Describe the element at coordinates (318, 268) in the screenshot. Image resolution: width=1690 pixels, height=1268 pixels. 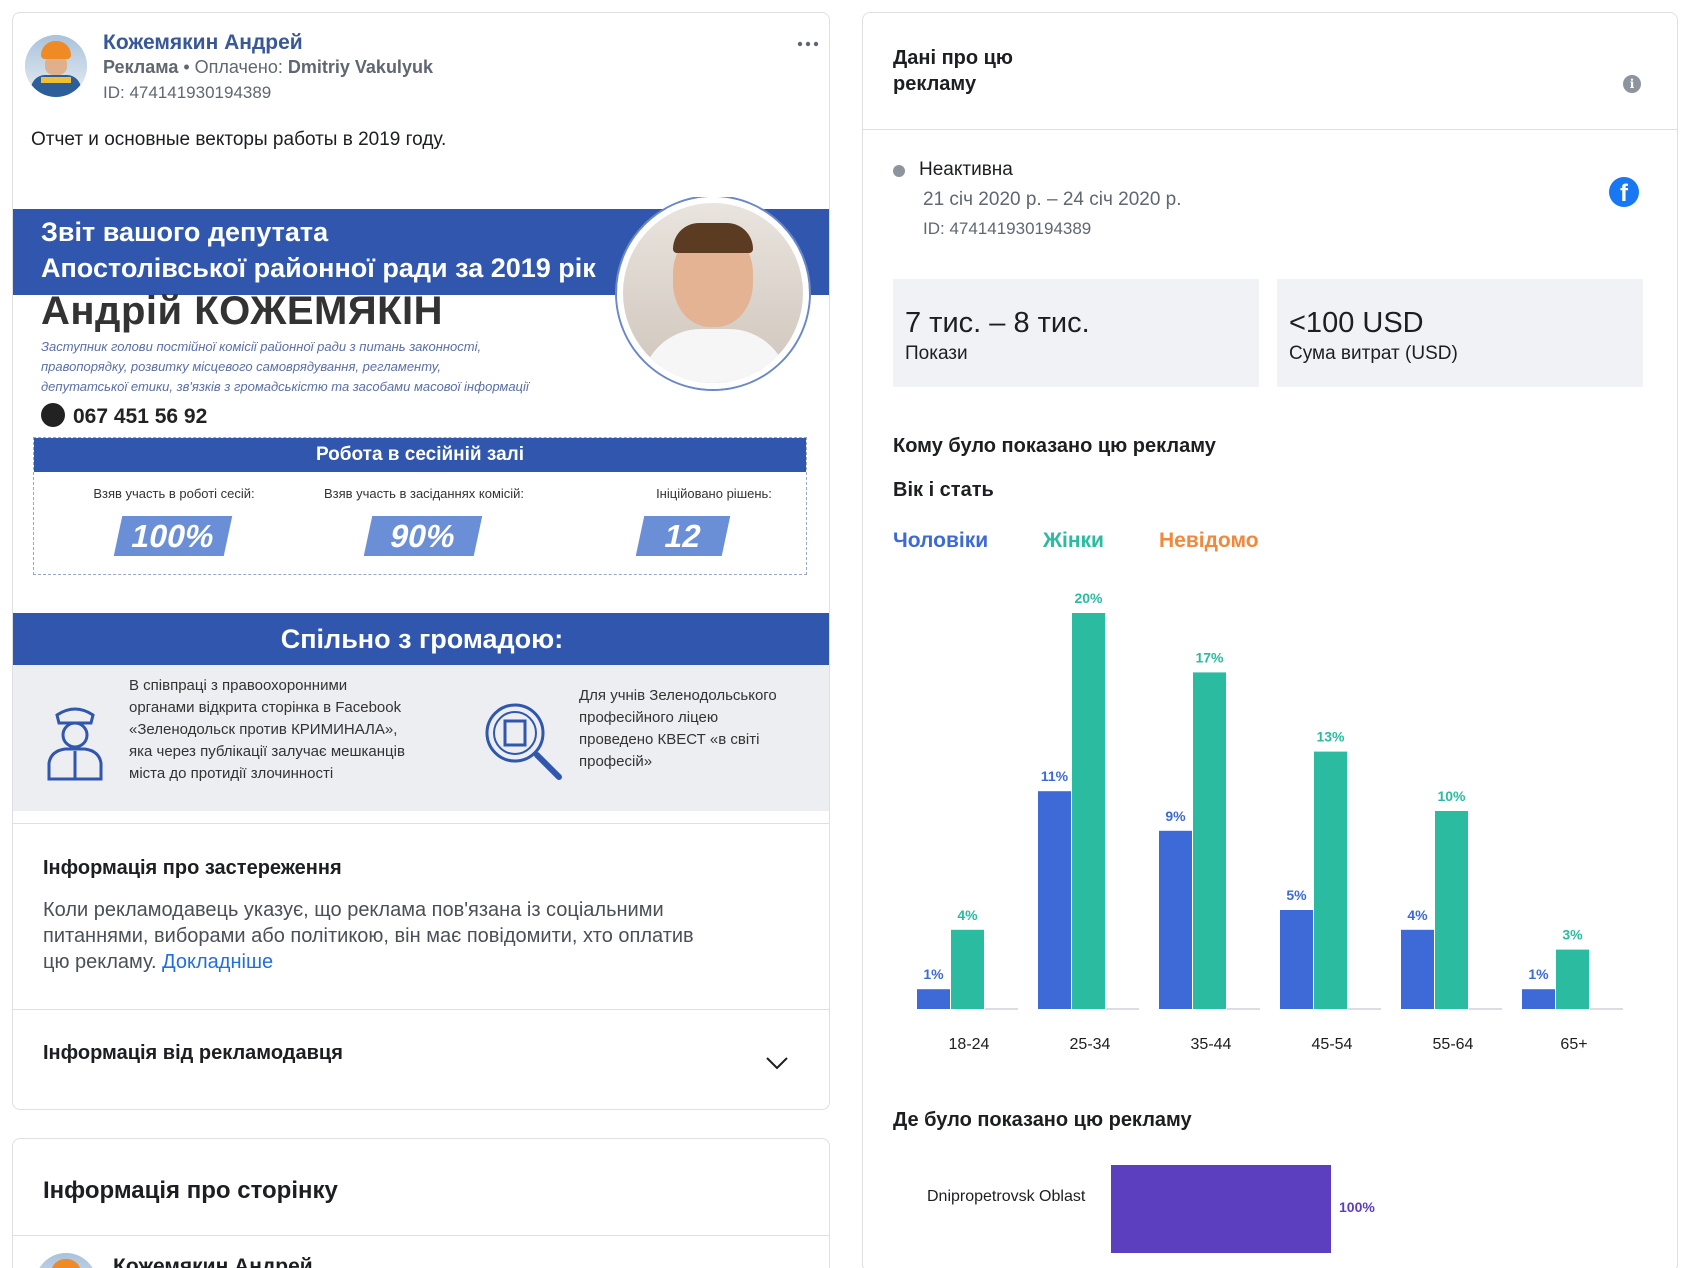
I see `banner-line-2: Апостолівської районної ради за 2019 рік` at that location.